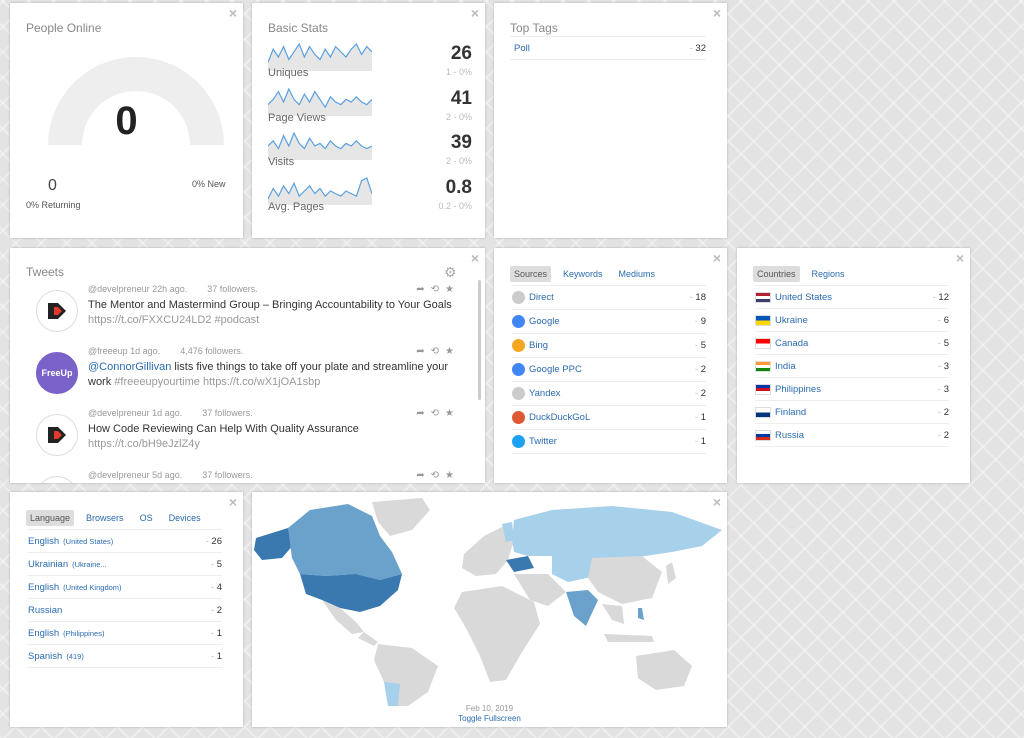 This screenshot has height=738, width=1024. I want to click on language-label: English (Philippines), so click(66, 633).